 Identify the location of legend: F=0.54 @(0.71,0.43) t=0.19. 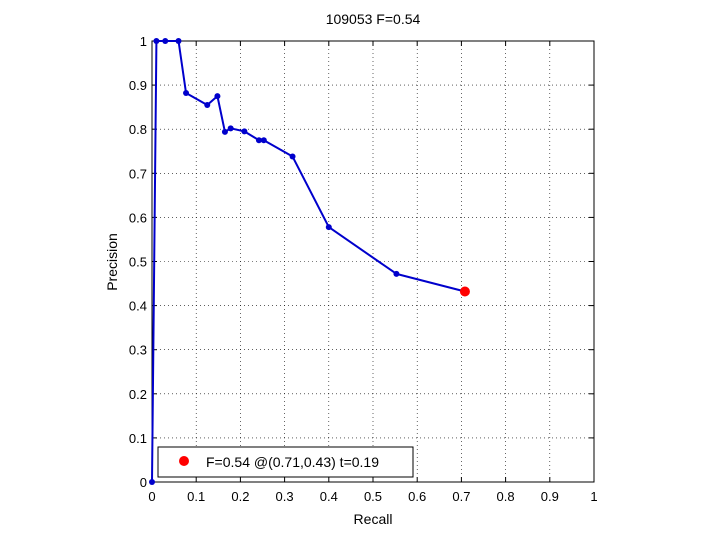
(285, 462).